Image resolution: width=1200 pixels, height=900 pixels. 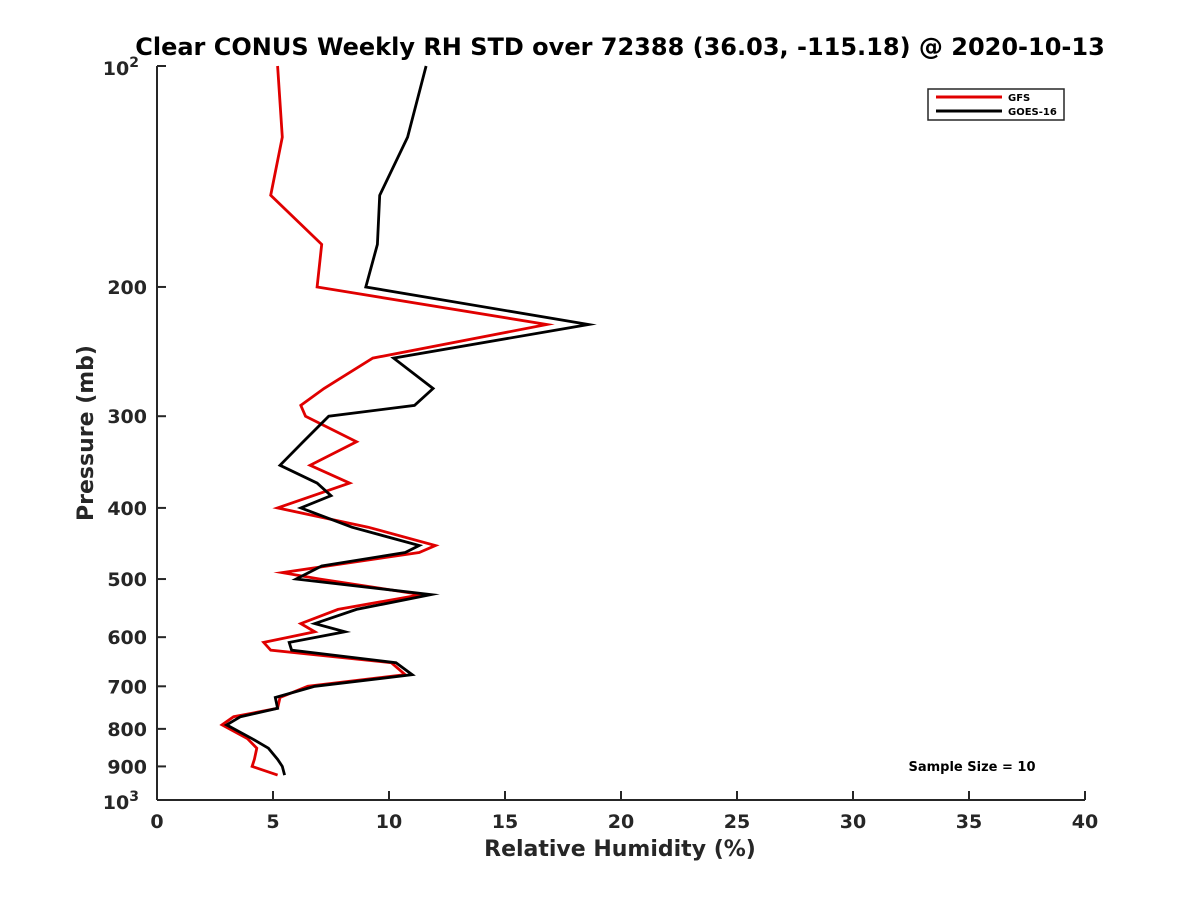 What do you see at coordinates (853, 822) in the screenshot?
I see `x-tick-label: 30` at bounding box center [853, 822].